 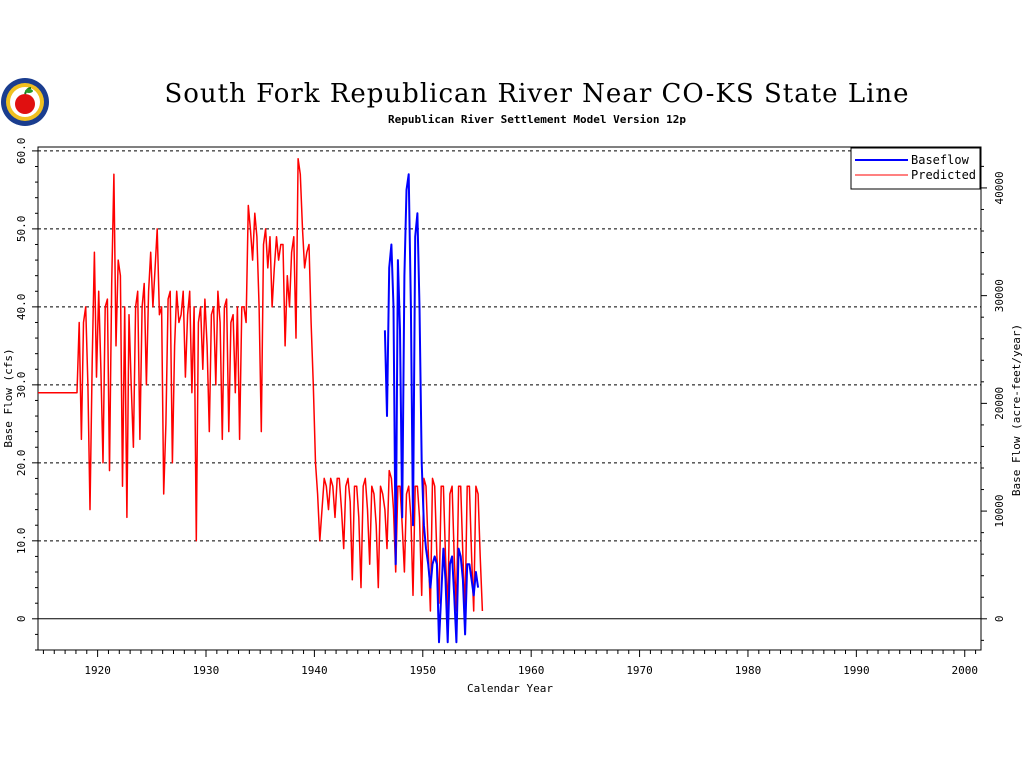 I want to click on y-axis-label-left: Base Flow (cfs), so click(x=8, y=397).